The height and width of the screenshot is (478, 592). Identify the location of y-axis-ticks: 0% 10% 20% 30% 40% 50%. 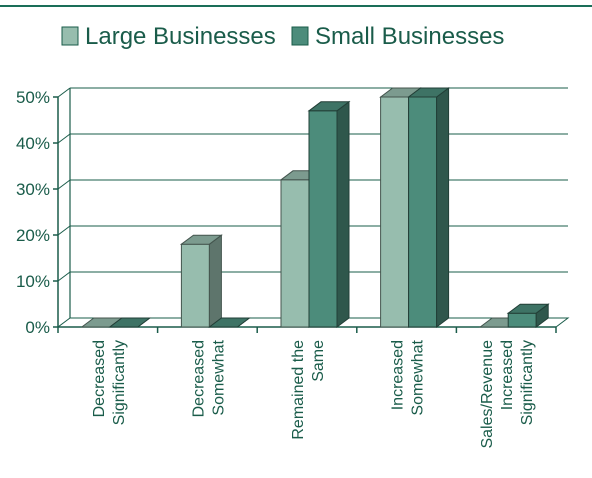
(37, 212).